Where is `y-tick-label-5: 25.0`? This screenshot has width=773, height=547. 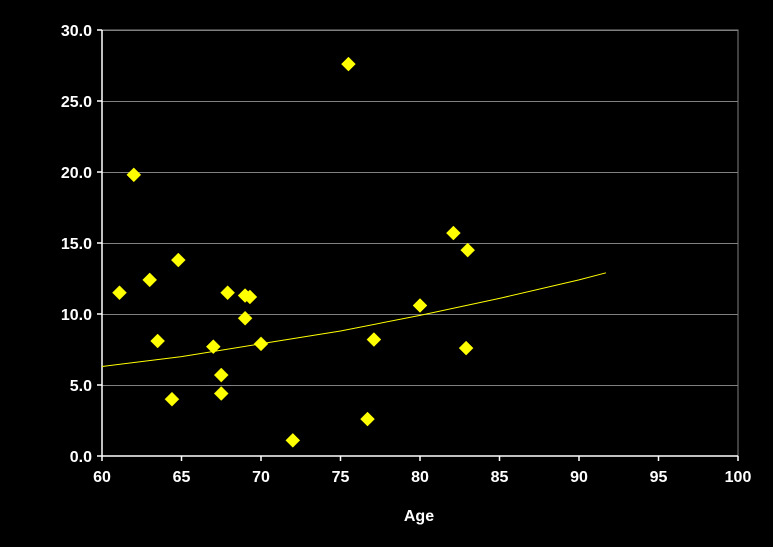 y-tick-label-5: 25.0 is located at coordinates (76, 102).